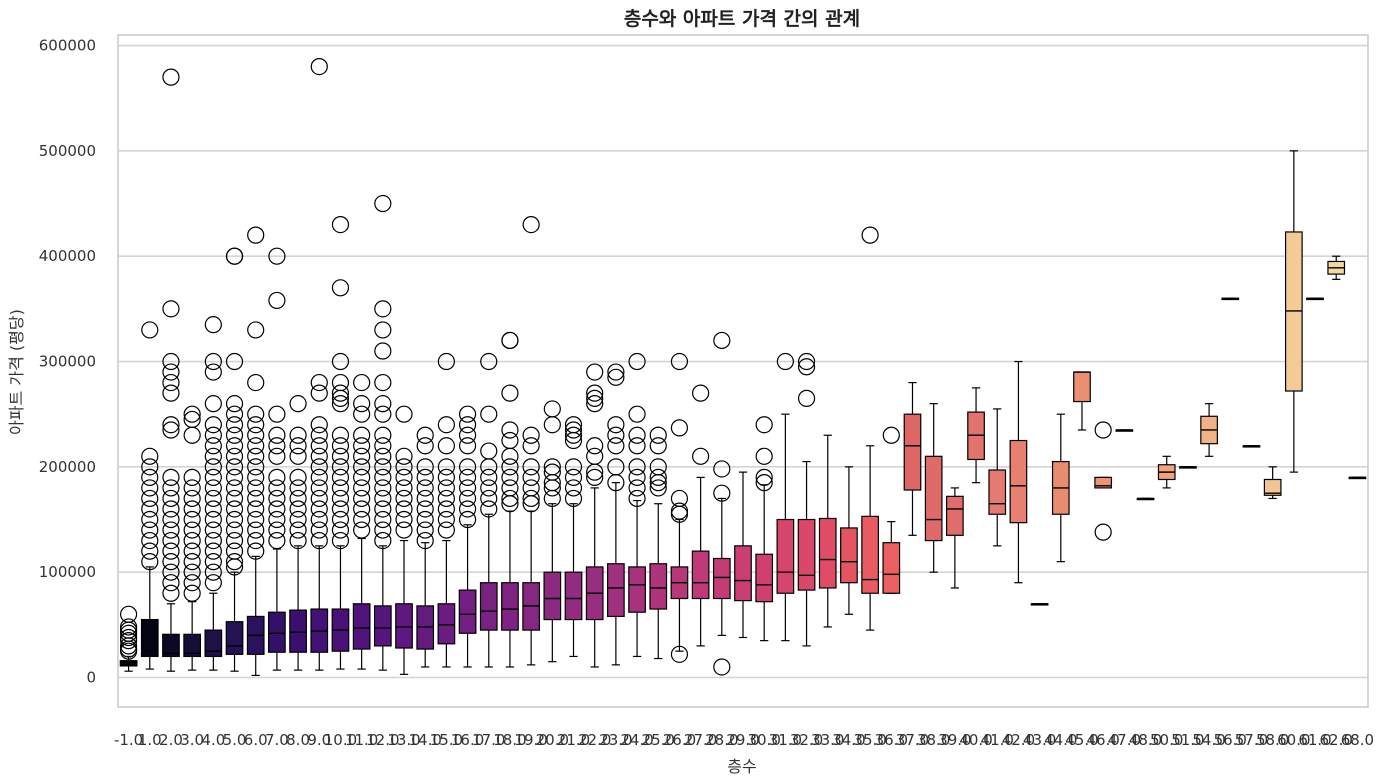  What do you see at coordinates (67, 151) in the screenshot?
I see `y-tick-label: 500000` at bounding box center [67, 151].